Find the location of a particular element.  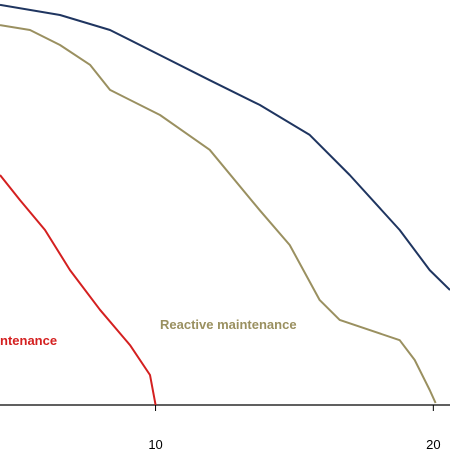

x-tick-label: 20 is located at coordinates (433, 443).